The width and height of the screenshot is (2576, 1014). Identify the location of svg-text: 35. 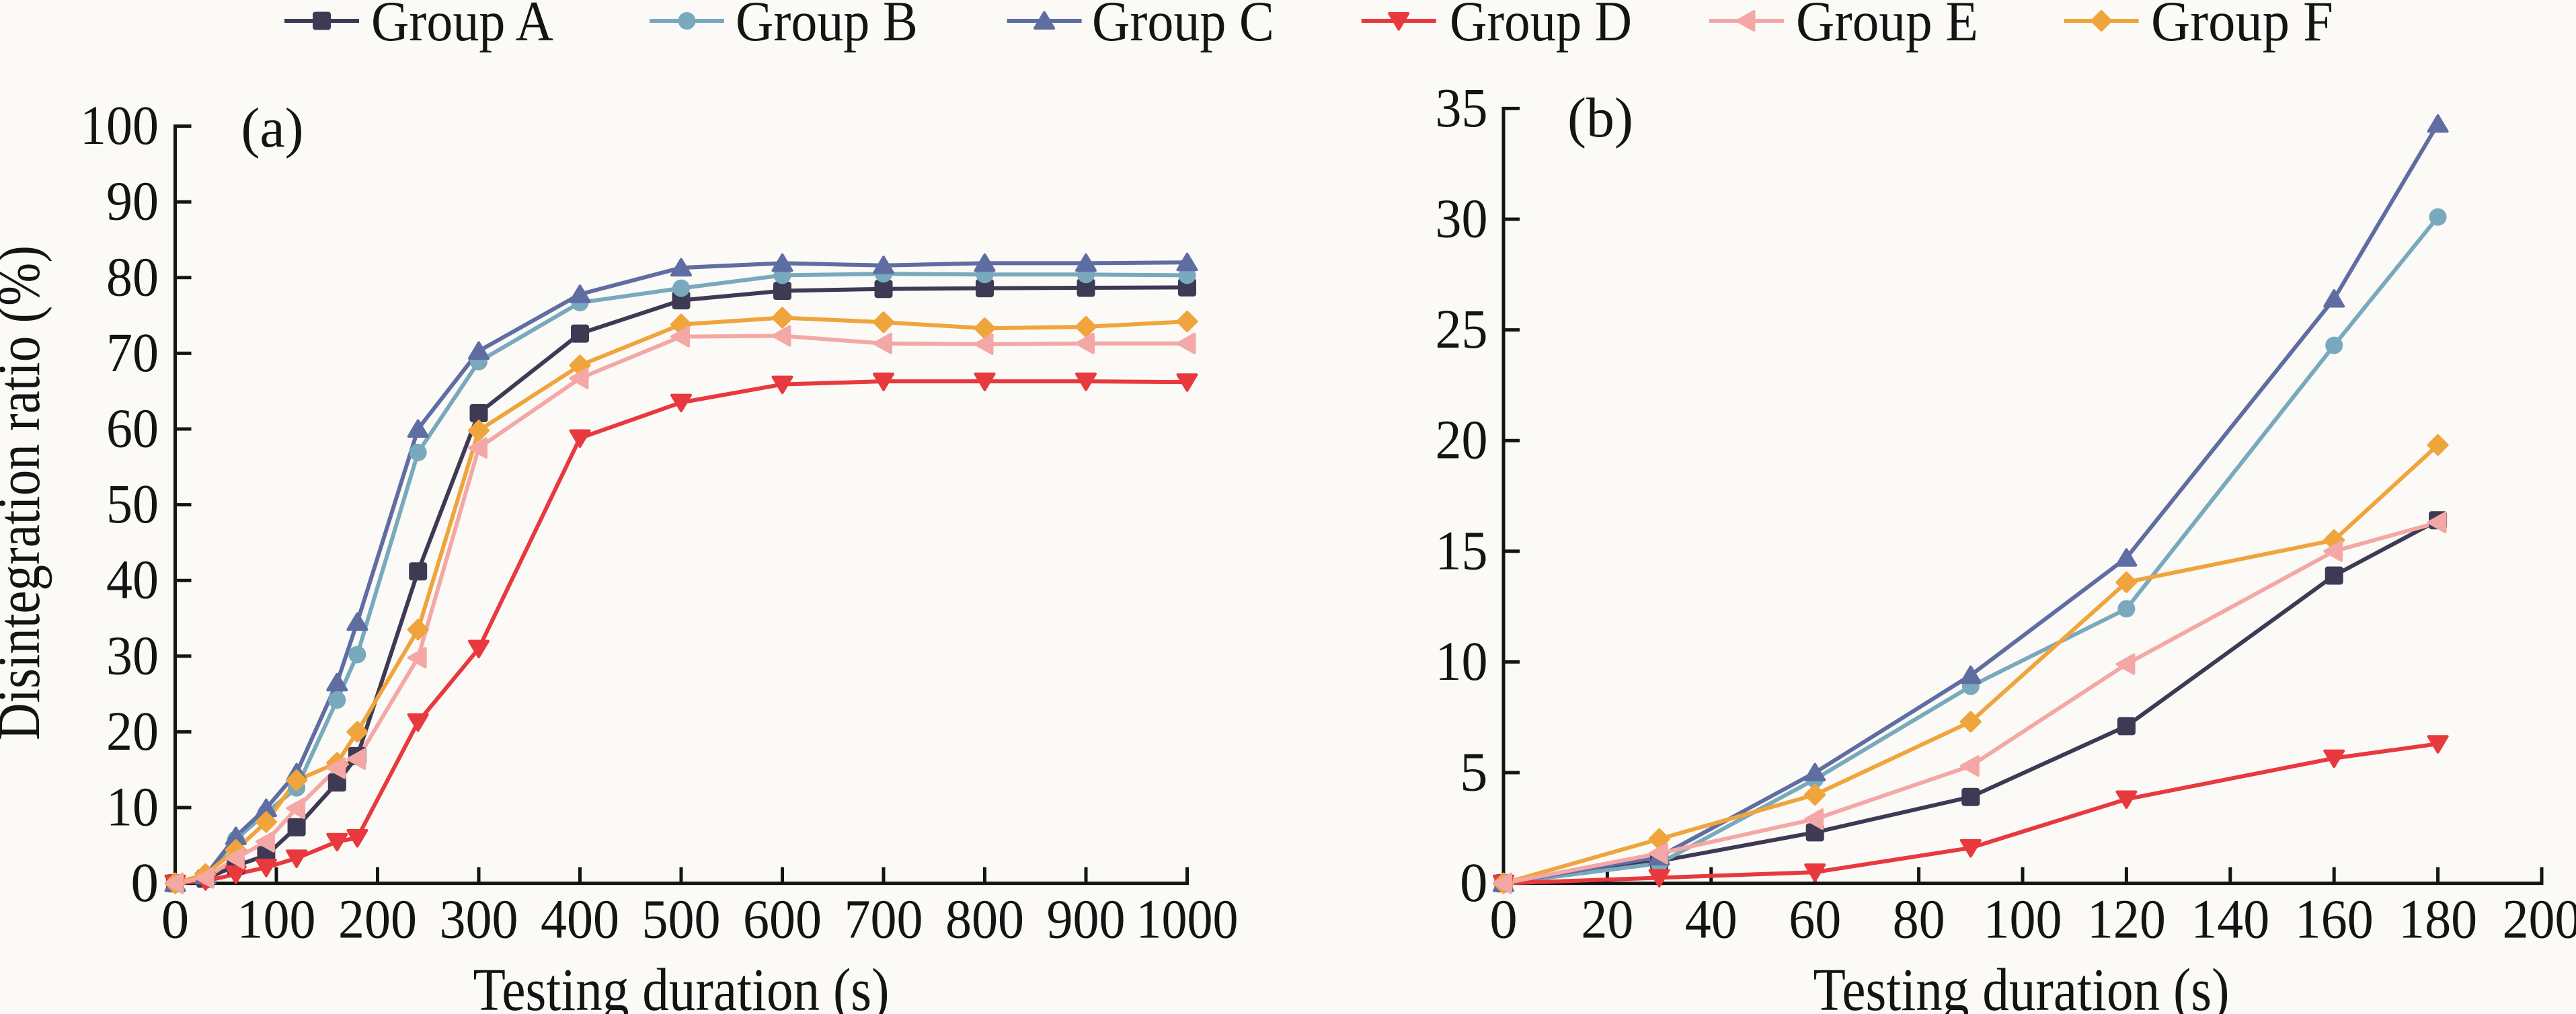
(1462, 108).